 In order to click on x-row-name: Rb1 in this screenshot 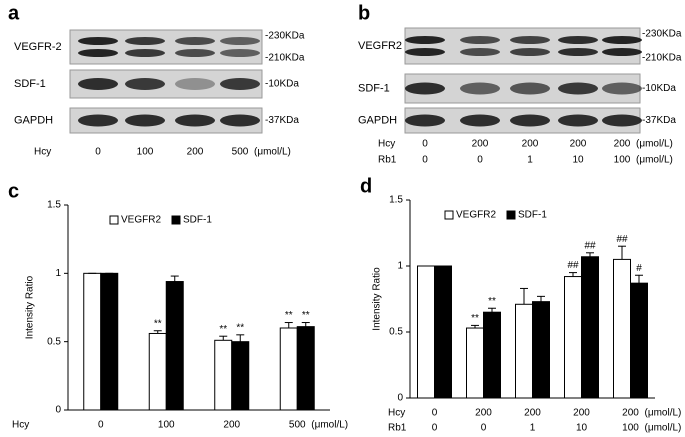, I will do `click(397, 428)`.